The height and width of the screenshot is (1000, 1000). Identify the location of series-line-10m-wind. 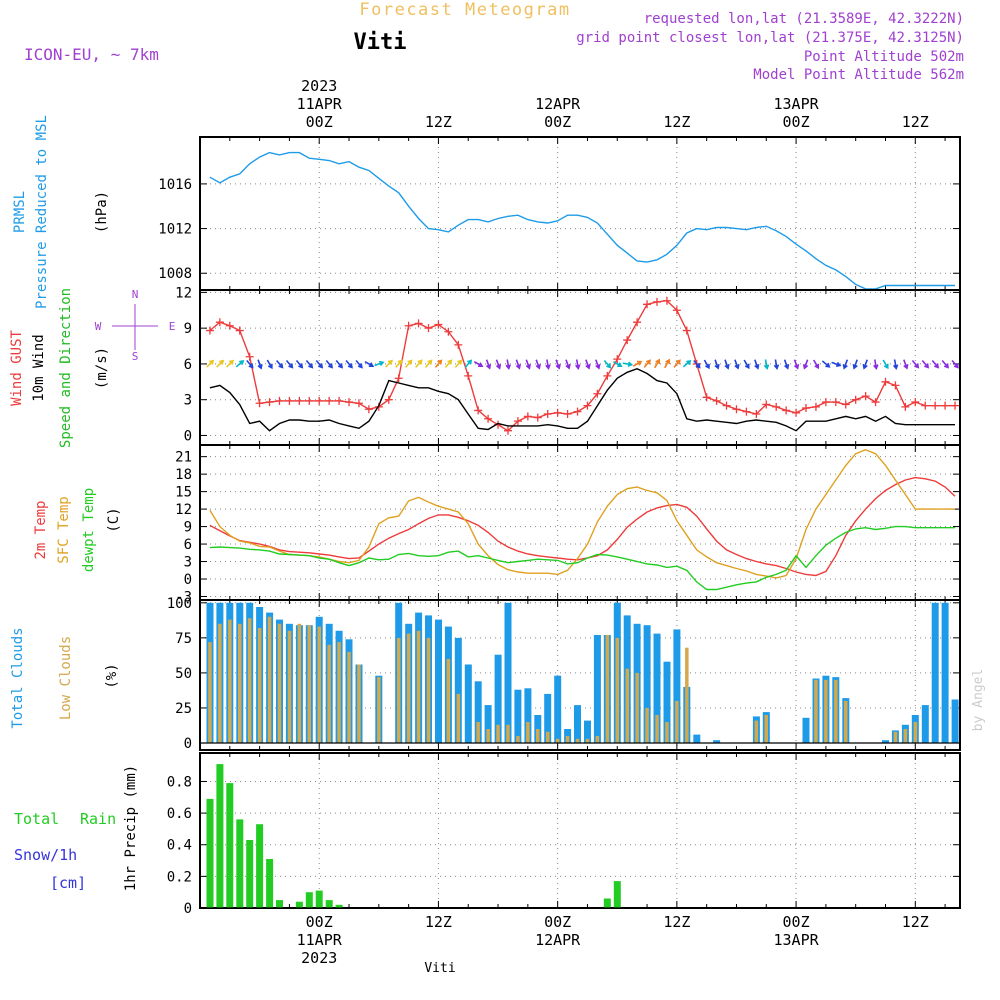
(582, 399).